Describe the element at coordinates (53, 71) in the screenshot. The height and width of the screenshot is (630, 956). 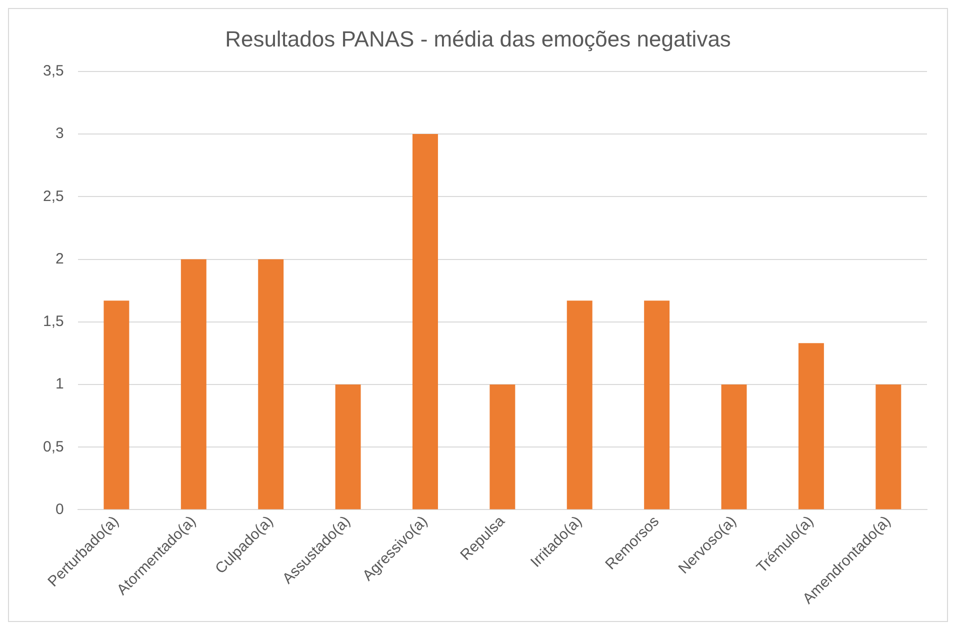
I see `y-tick-label: 3,5` at that location.